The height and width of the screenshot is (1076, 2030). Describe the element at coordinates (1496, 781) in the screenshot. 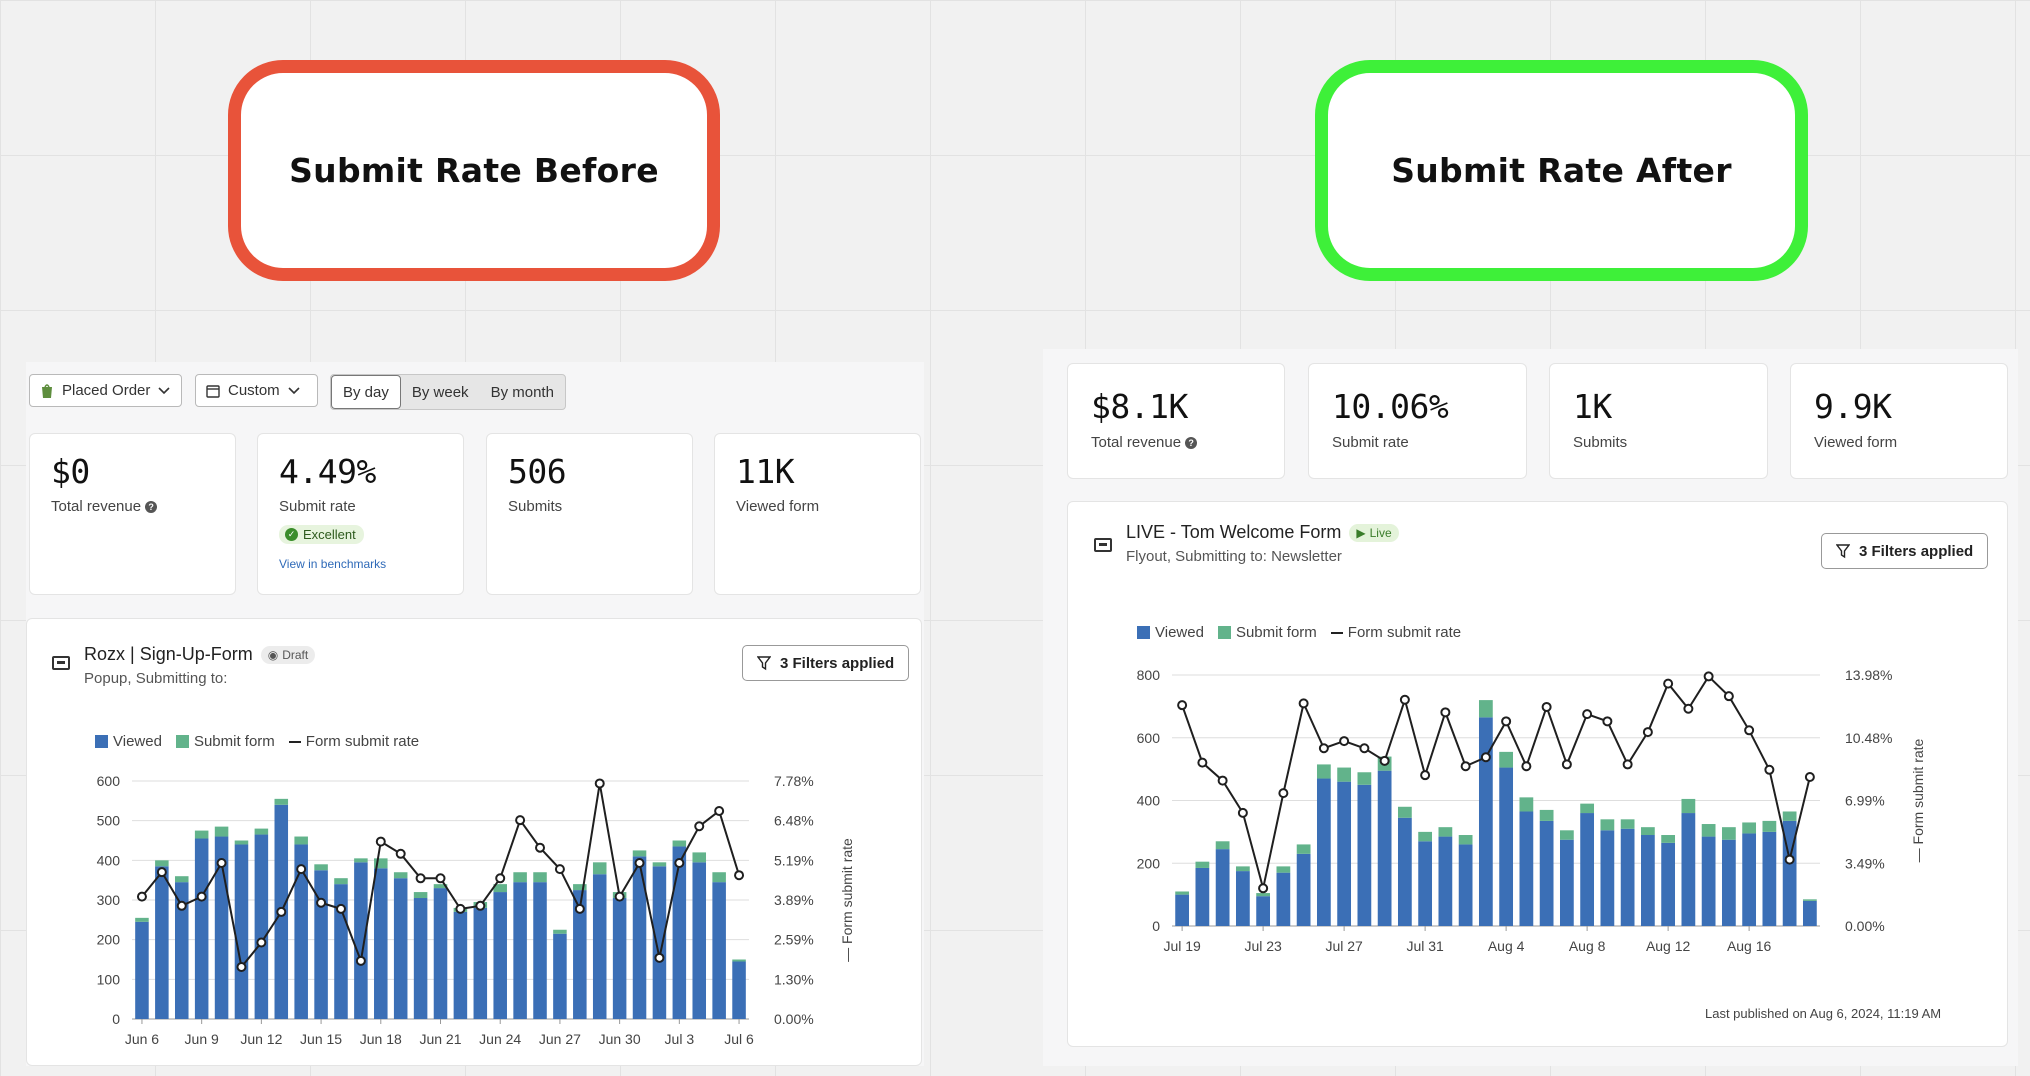

I see `rate-line` at that location.